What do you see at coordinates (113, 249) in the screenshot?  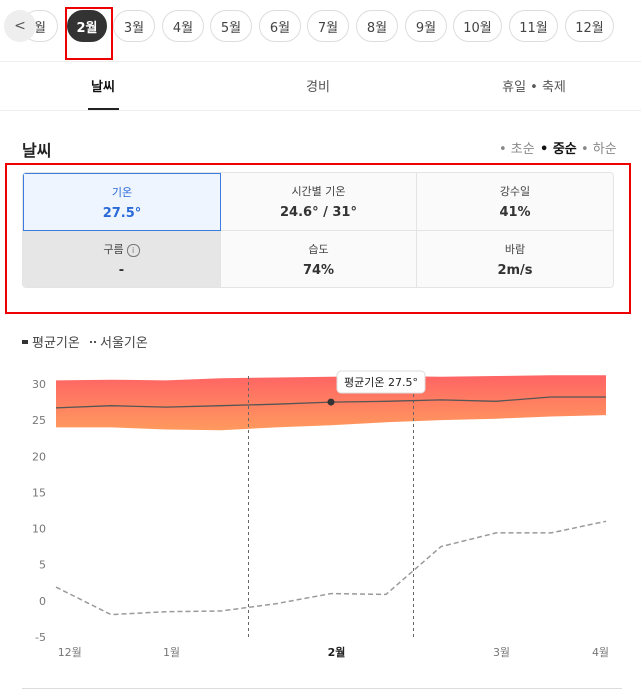 I see `stat-label-text: 구름` at bounding box center [113, 249].